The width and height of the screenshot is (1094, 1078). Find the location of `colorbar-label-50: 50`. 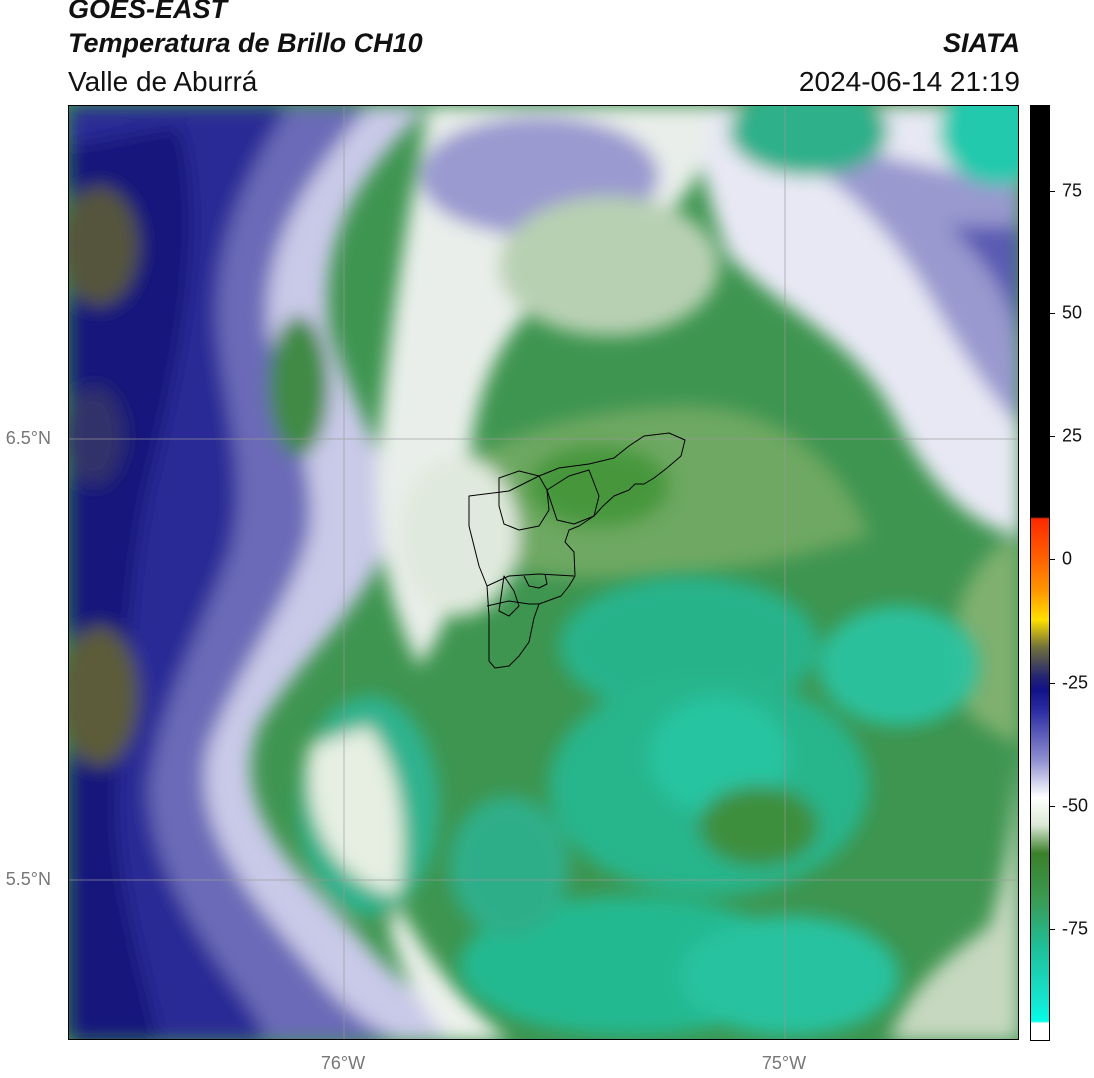

colorbar-label-50: 50 is located at coordinates (1072, 312).